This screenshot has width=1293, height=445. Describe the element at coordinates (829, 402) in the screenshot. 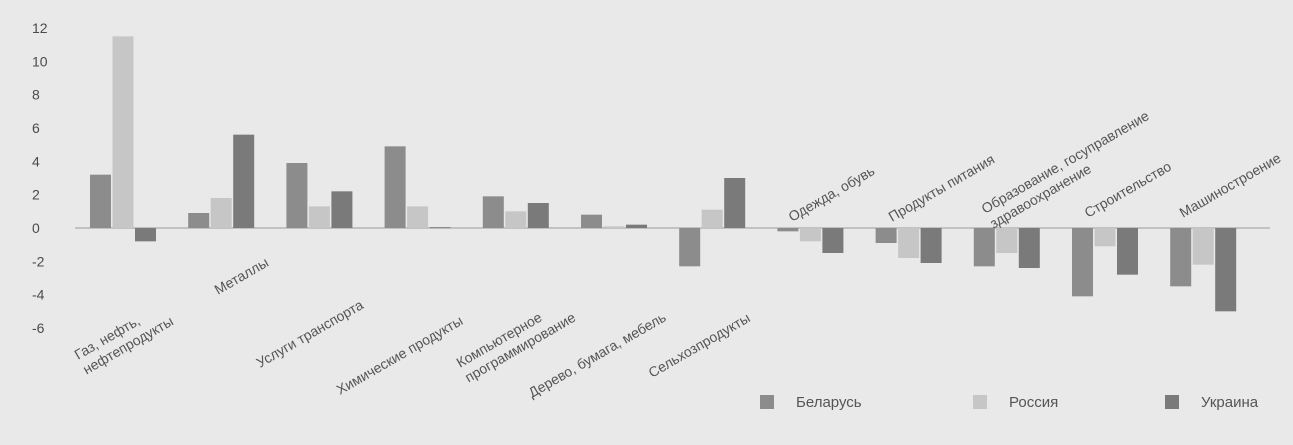

I see `legend-label: Беларусь` at that location.